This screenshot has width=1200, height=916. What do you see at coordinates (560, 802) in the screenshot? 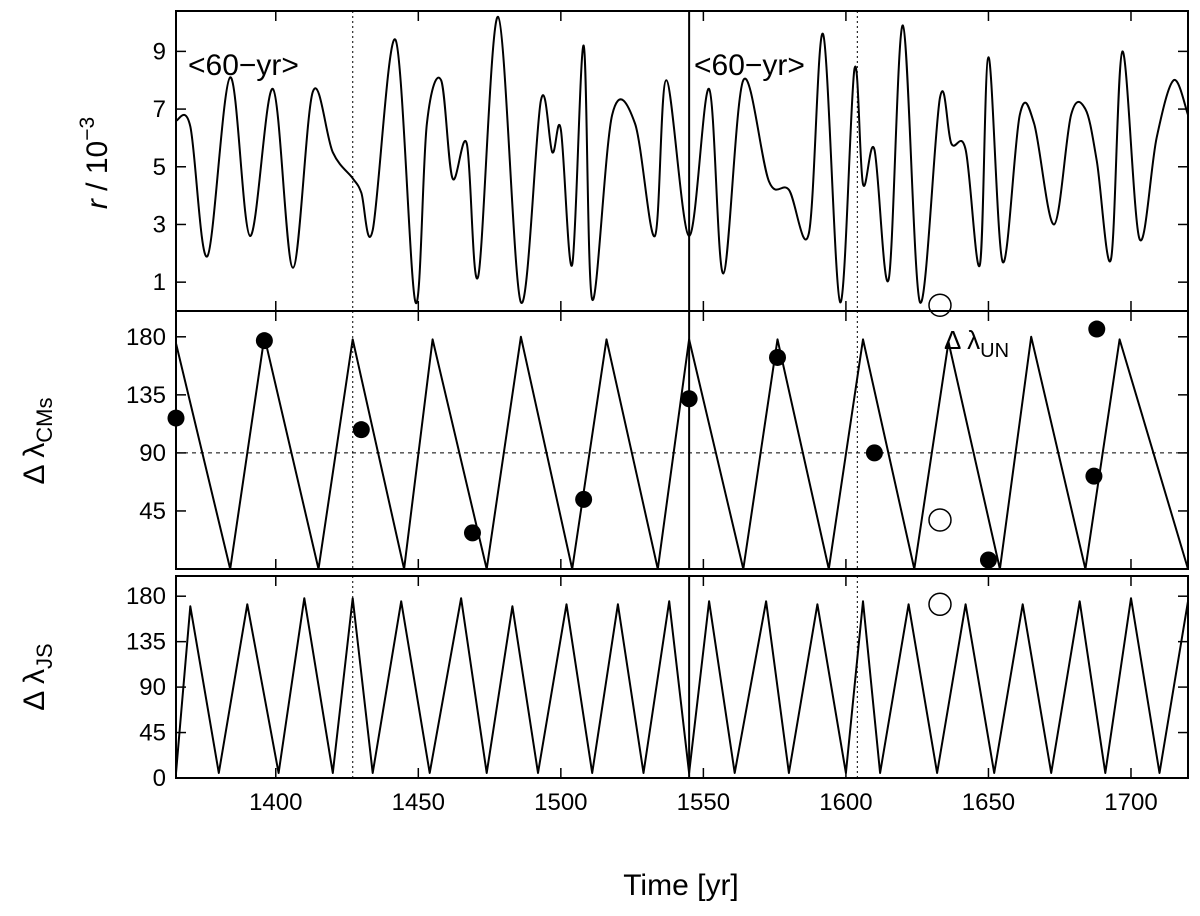
I see `x-tick-label: 1500` at bounding box center [560, 802].